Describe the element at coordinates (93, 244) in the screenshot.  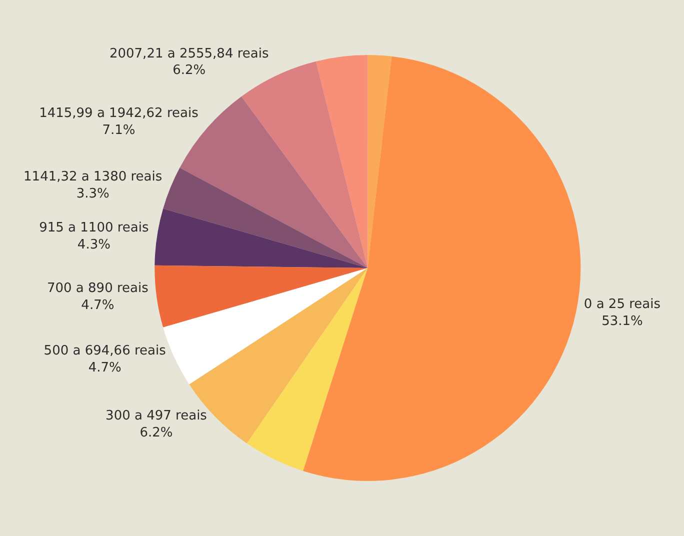
I see `data-label: 4.3%` at that location.